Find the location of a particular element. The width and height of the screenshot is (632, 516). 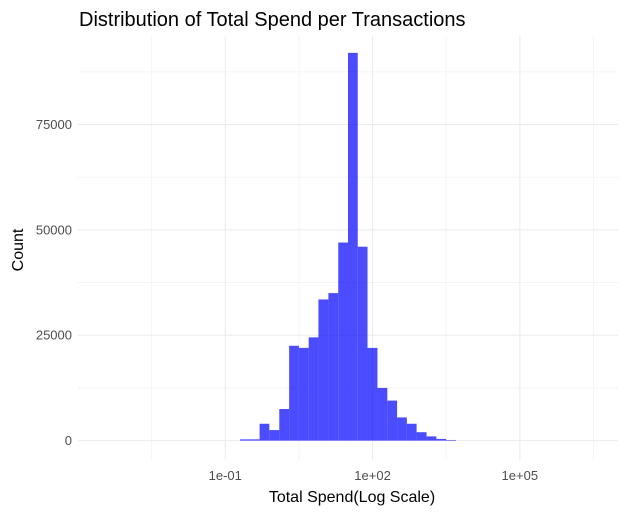

x-axis-ticks: 1e-01 1e+02 1e+05 is located at coordinates (373, 475).